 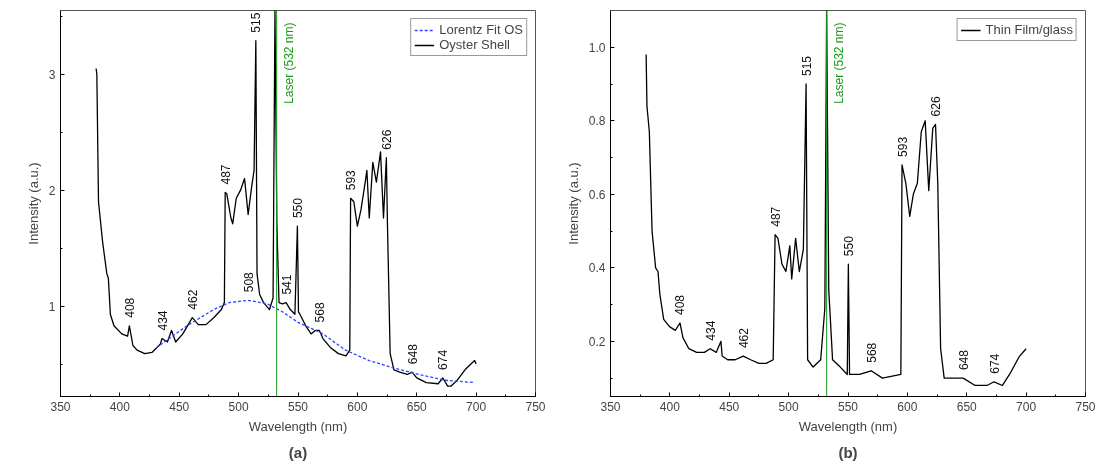 I want to click on y-tick-label: 3, so click(x=52, y=74).